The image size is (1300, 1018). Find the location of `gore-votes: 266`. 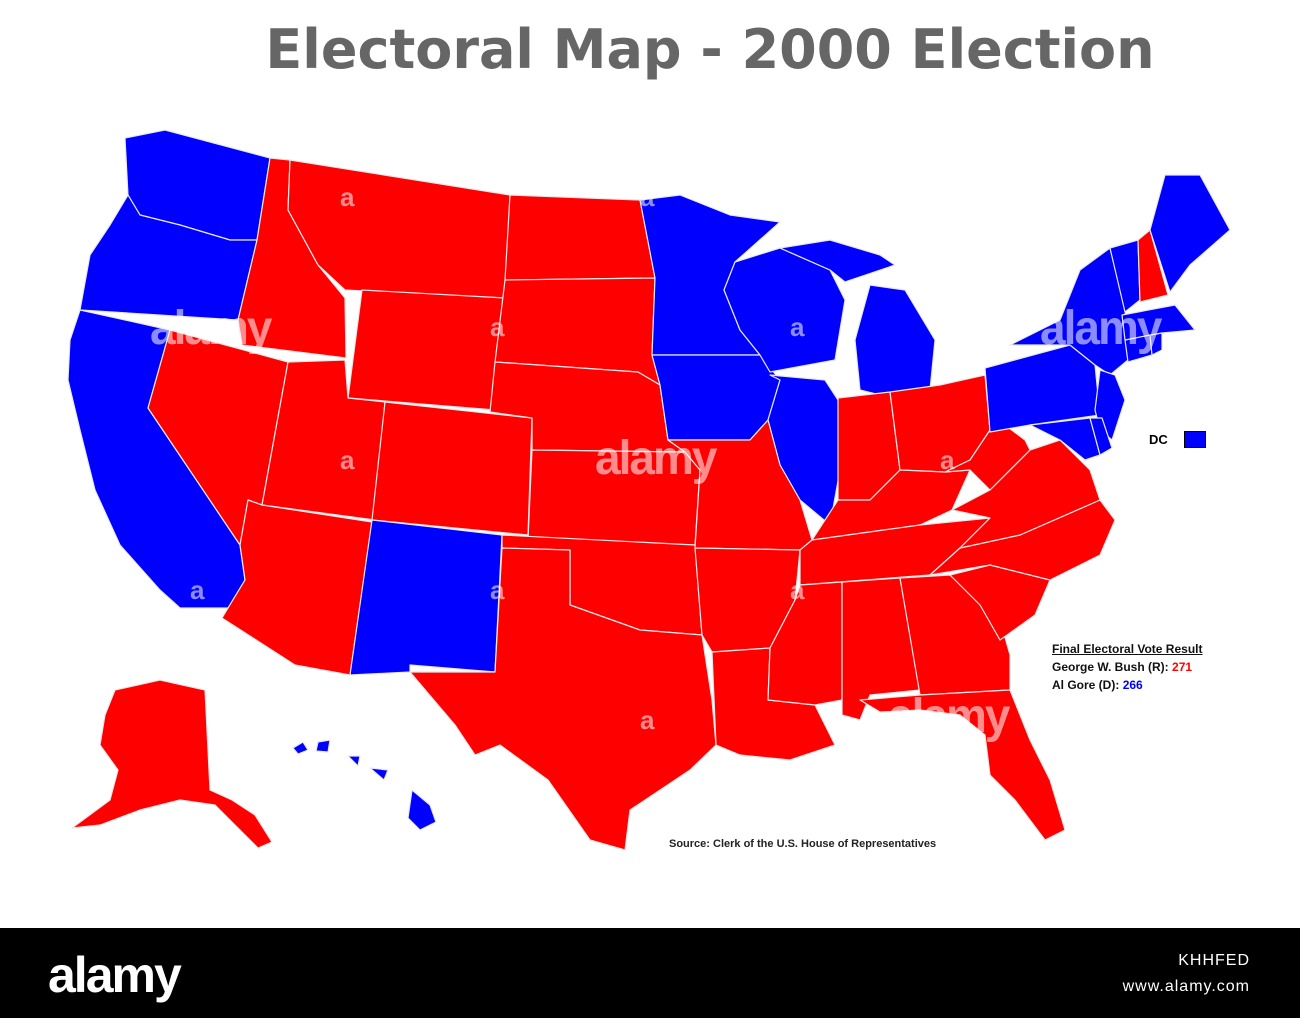

gore-votes: 266 is located at coordinates (1132, 685).